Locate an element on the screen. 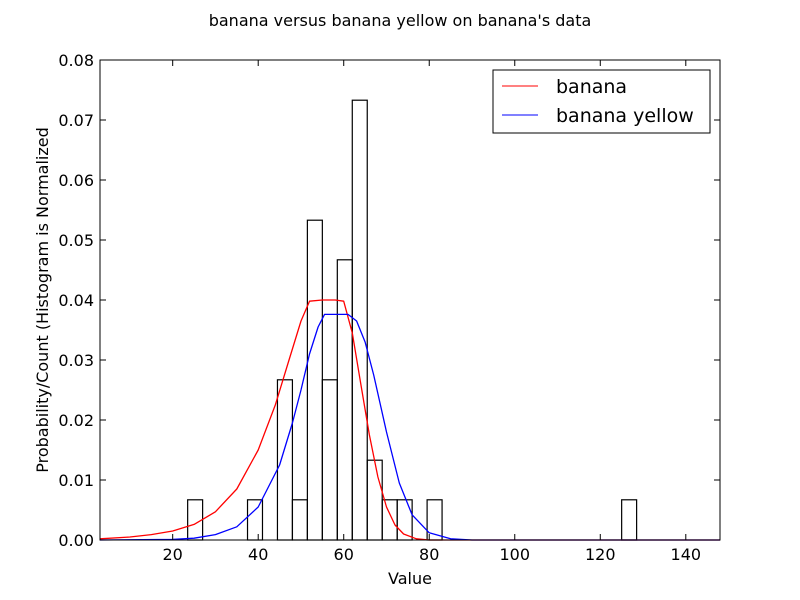 This screenshot has width=800, height=600. x-tick-label: 40 is located at coordinates (258, 554).